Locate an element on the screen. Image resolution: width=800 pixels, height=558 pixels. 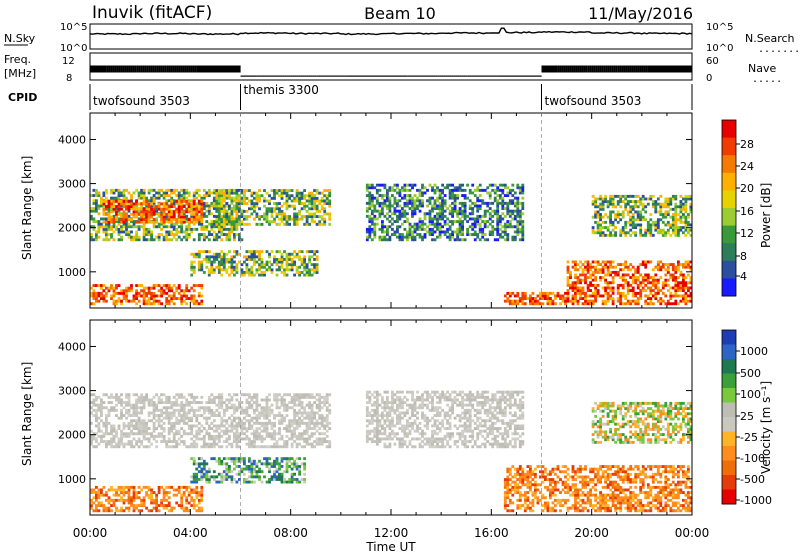
nsearch-tick-lo: 10^0 is located at coordinates (719, 48).